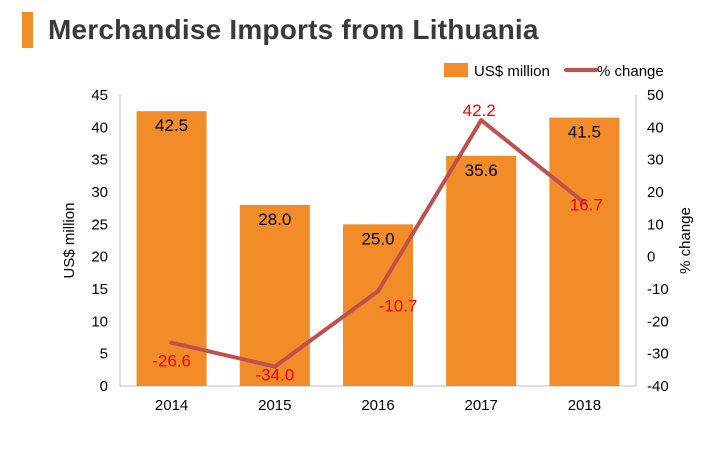  I want to click on title-accent-bar, so click(27, 30).